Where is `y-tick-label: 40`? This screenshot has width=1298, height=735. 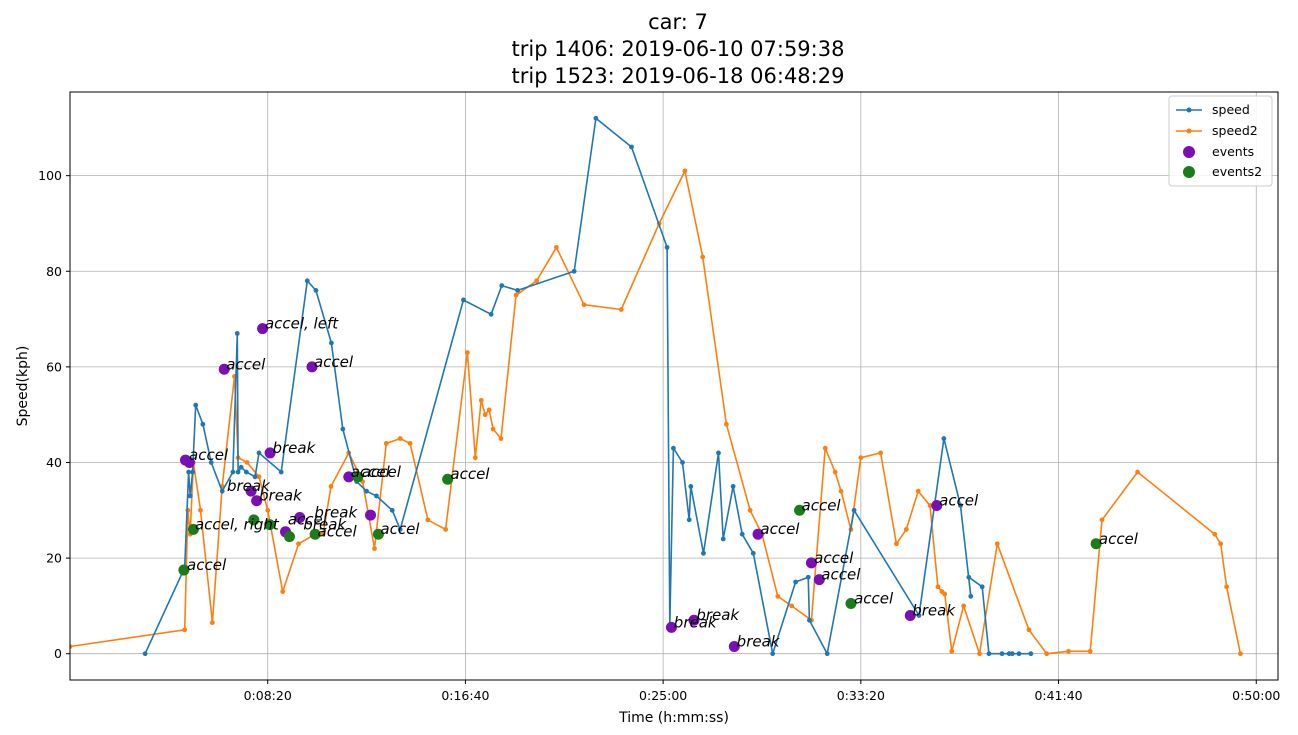 y-tick-label: 40 is located at coordinates (54, 462).